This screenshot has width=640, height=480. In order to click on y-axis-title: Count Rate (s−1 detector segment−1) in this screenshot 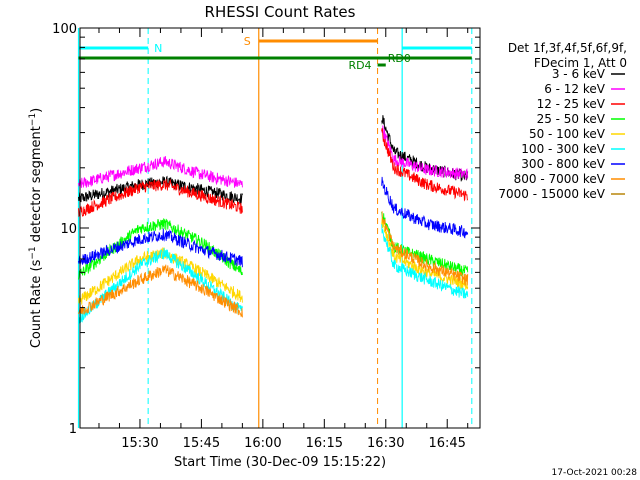, I will do `click(36, 228)`.